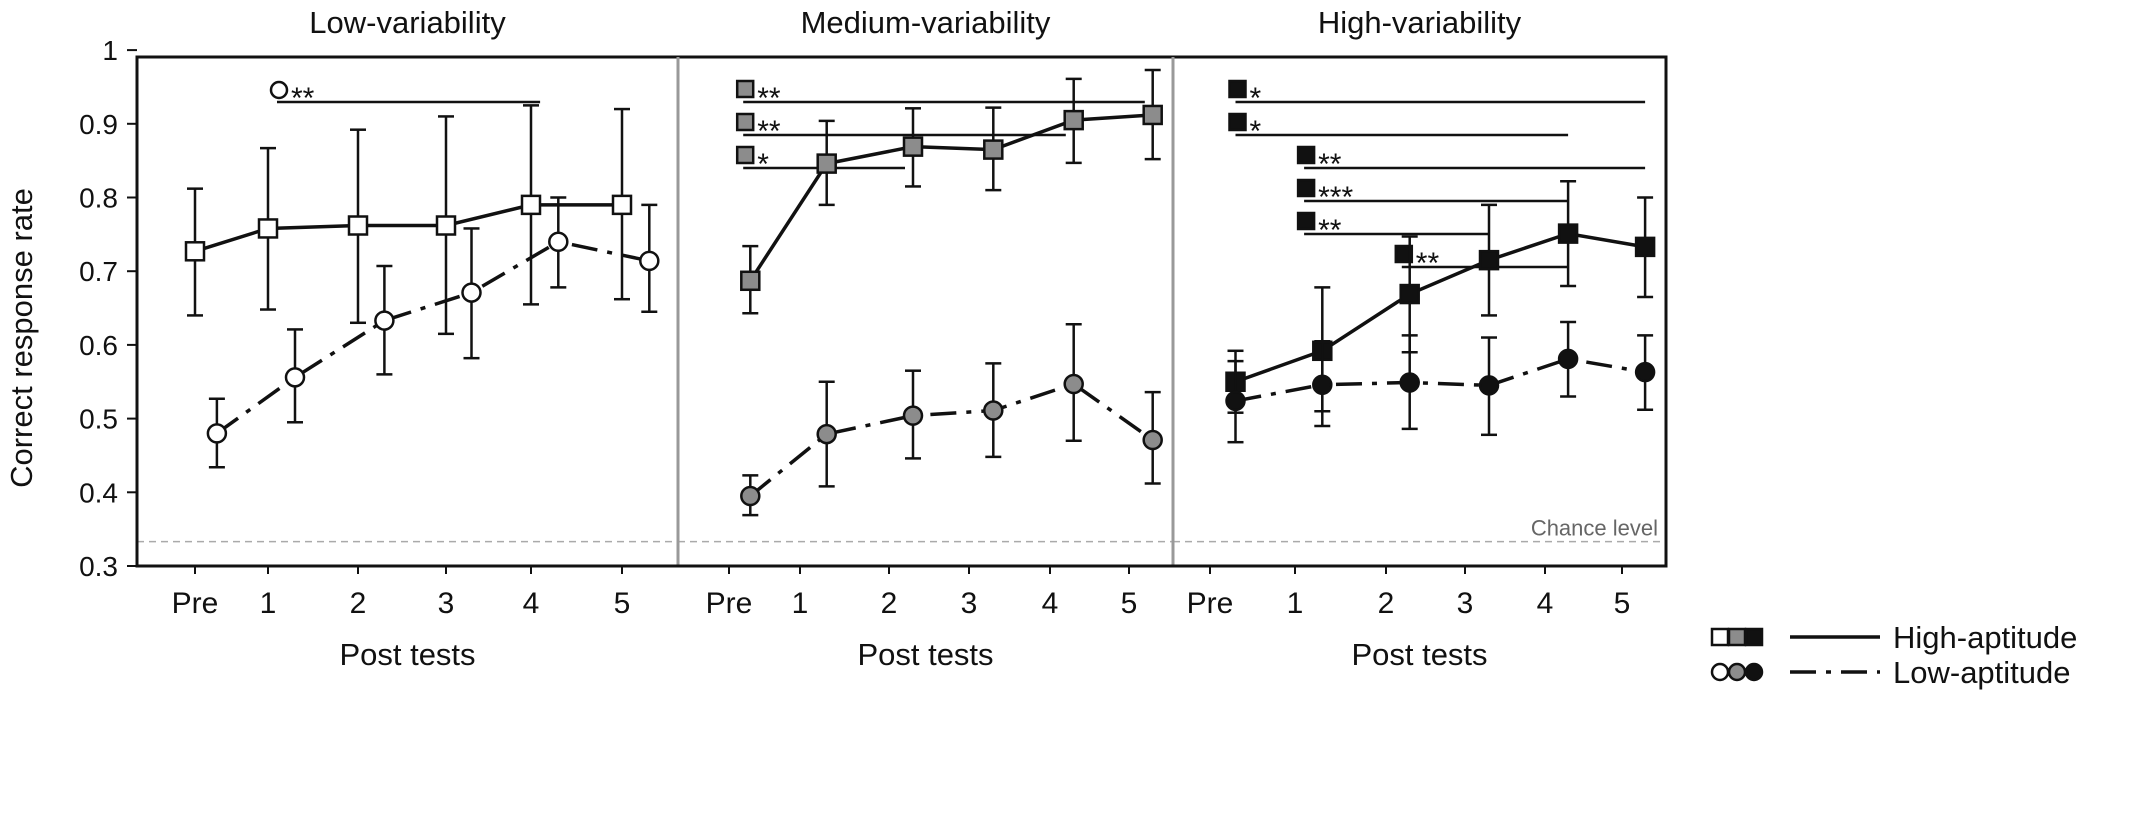  Describe the element at coordinates (98, 492) in the screenshot. I see `y-tick-label: 0.4` at that location.